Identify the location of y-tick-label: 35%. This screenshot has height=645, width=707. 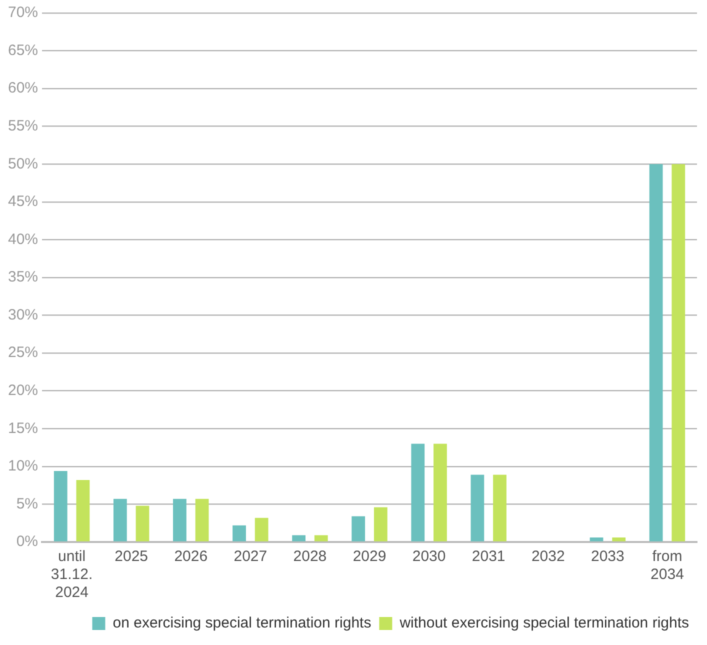
(23, 277).